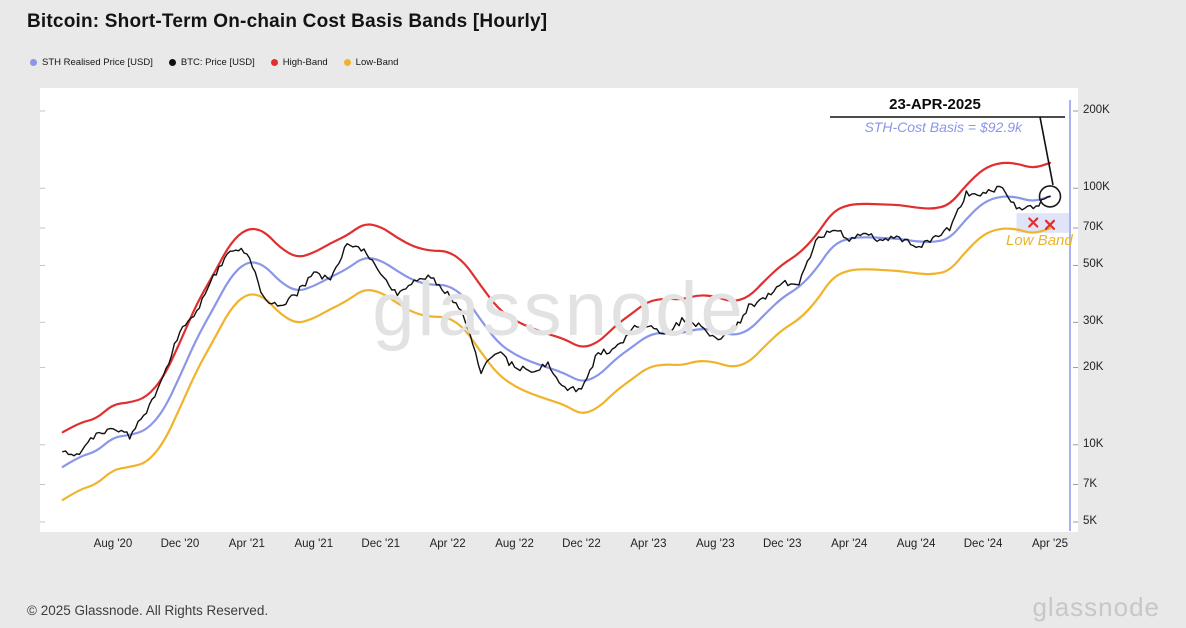 The height and width of the screenshot is (628, 1186). Describe the element at coordinates (648, 544) in the screenshot. I see `x-tick-label: Apr '23` at that location.